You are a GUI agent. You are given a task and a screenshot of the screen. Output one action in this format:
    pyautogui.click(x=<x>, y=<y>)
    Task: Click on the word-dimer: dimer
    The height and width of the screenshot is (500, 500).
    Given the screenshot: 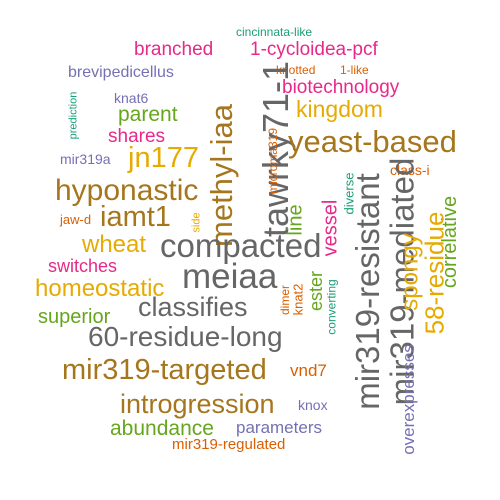 What is the action you would take?
    pyautogui.click(x=285, y=300)
    